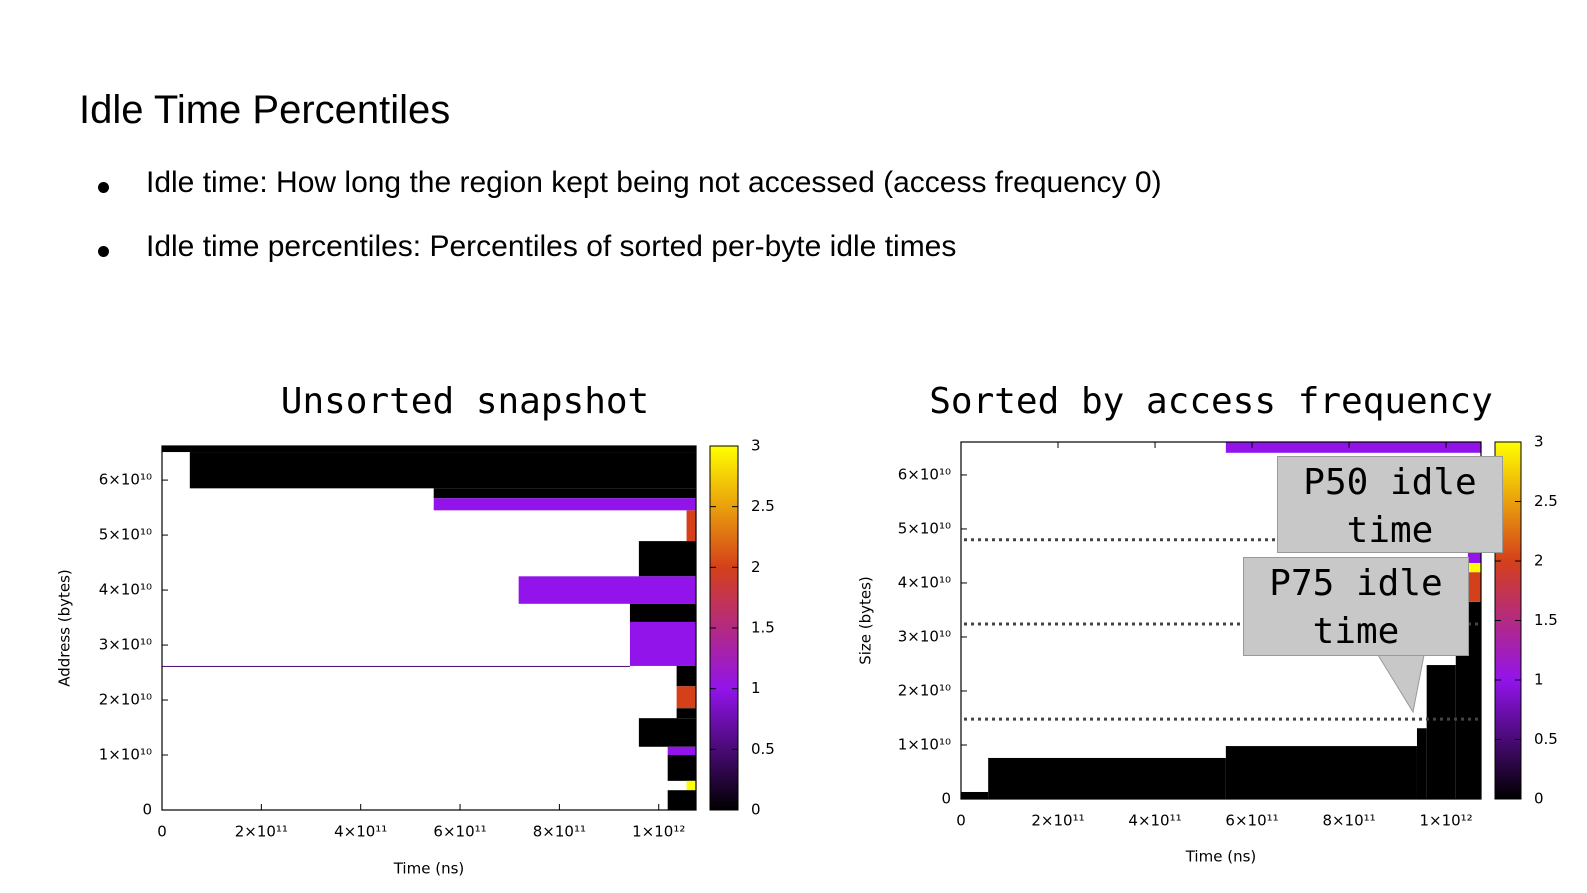 Image resolution: width=1587 pixels, height=893 pixels. Describe the element at coordinates (265, 110) in the screenshot. I see `slide-title: Idle Time Percentiles` at that location.